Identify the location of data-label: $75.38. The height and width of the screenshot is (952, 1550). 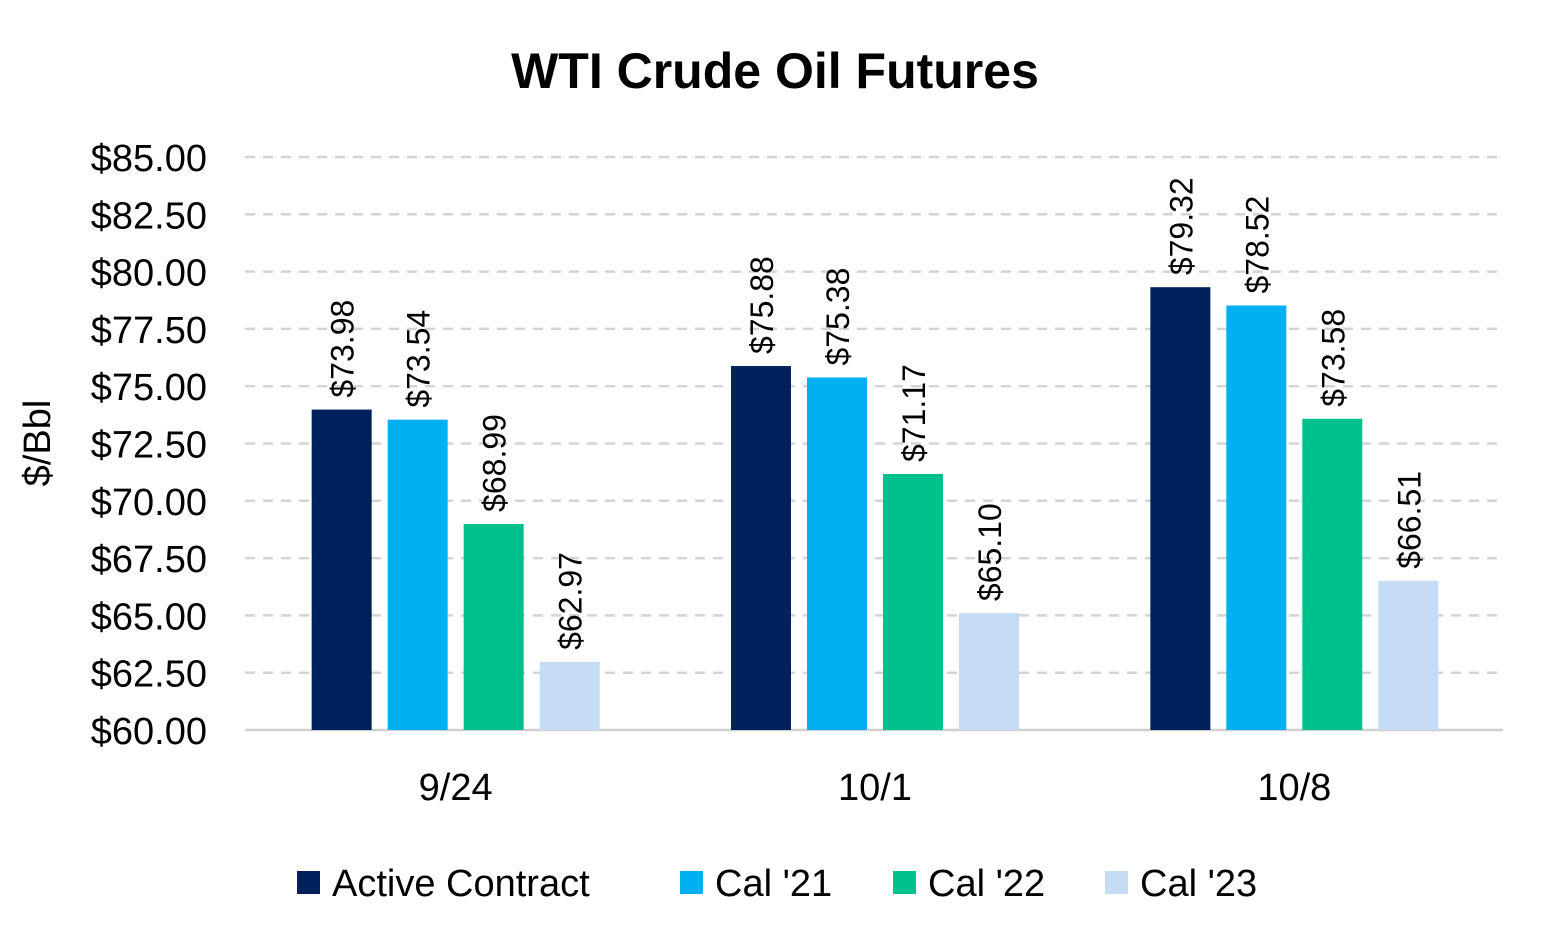
(838, 317).